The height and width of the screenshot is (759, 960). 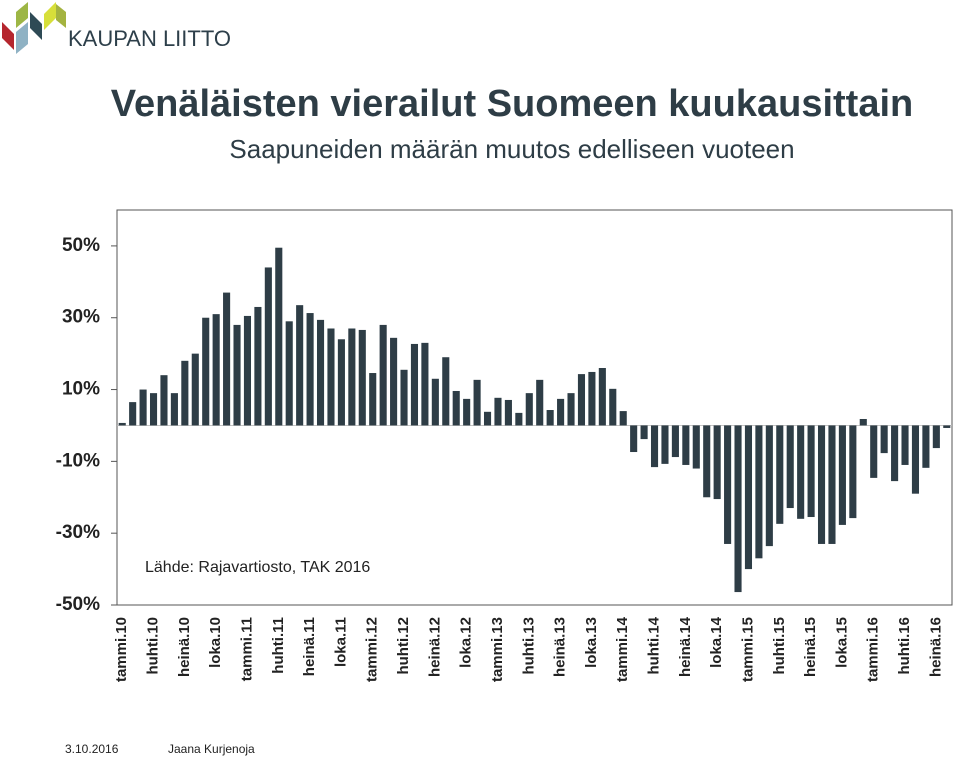 I want to click on x-tick-label: tammi.16, so click(x=873, y=649).